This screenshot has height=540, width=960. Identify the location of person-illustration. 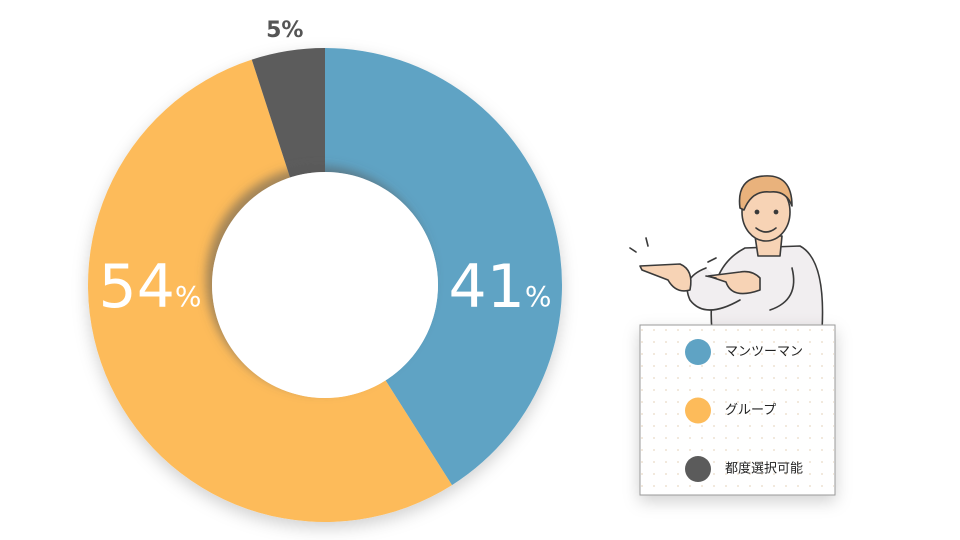
(726, 253).